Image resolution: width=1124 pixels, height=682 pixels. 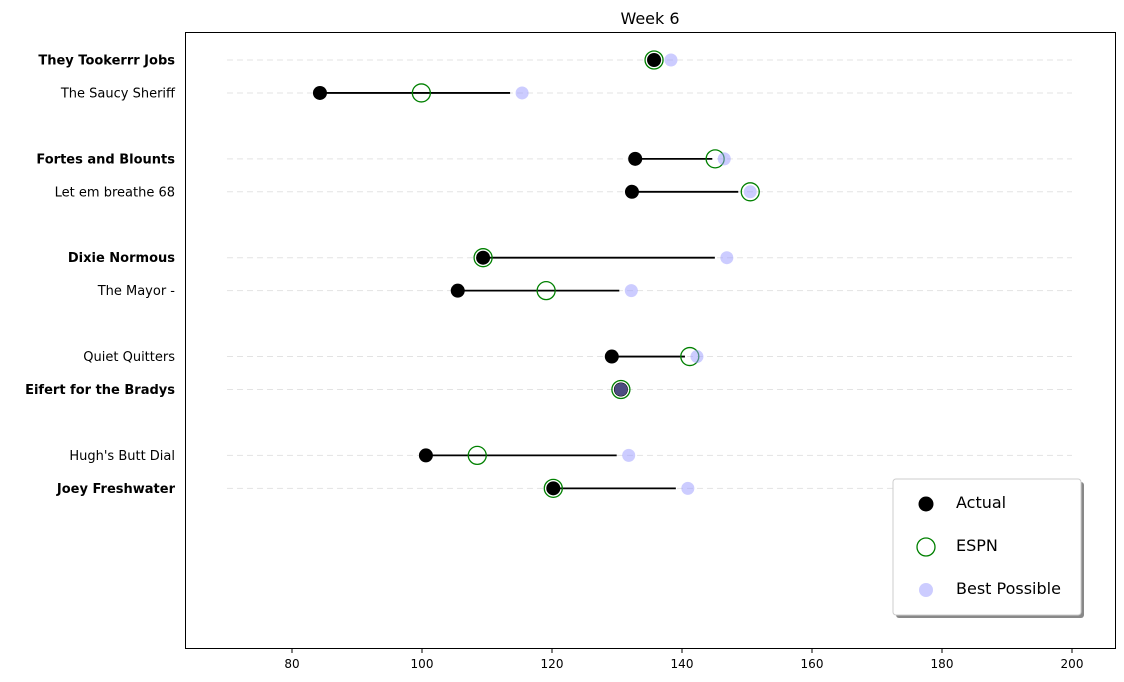 I want to click on x-tick-label: 80, so click(x=291, y=664).